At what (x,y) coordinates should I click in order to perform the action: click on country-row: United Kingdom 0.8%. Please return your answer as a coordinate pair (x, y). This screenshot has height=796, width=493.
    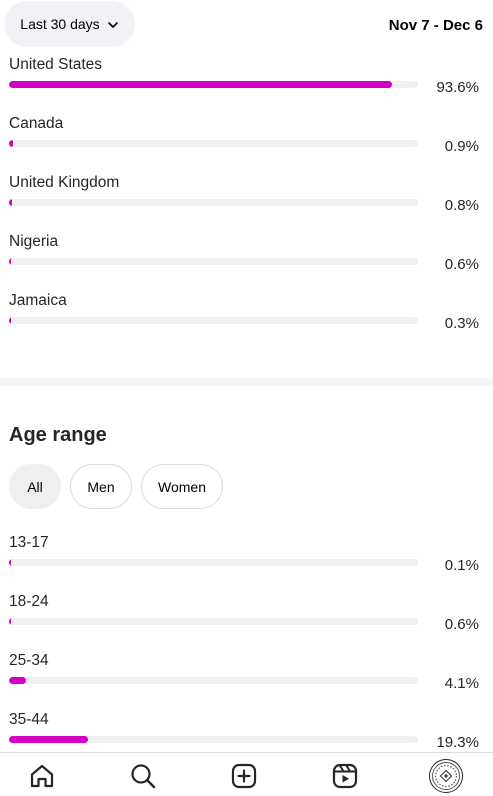
    Looking at the image, I should click on (246, 203).